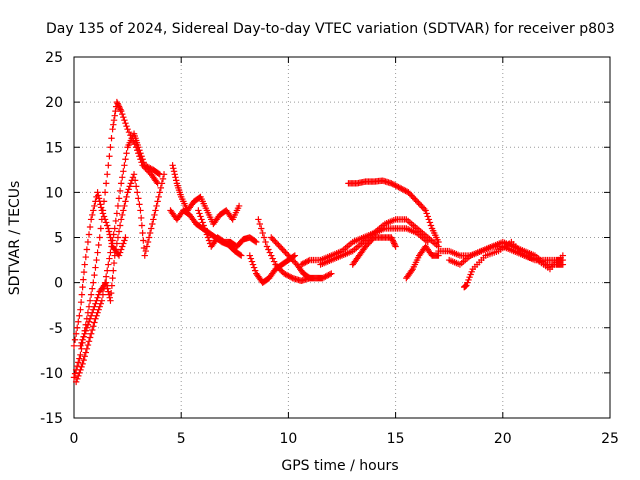 This screenshot has height=480, width=640. Describe the element at coordinates (54, 193) in the screenshot. I see `y-tick-label: 10` at that location.